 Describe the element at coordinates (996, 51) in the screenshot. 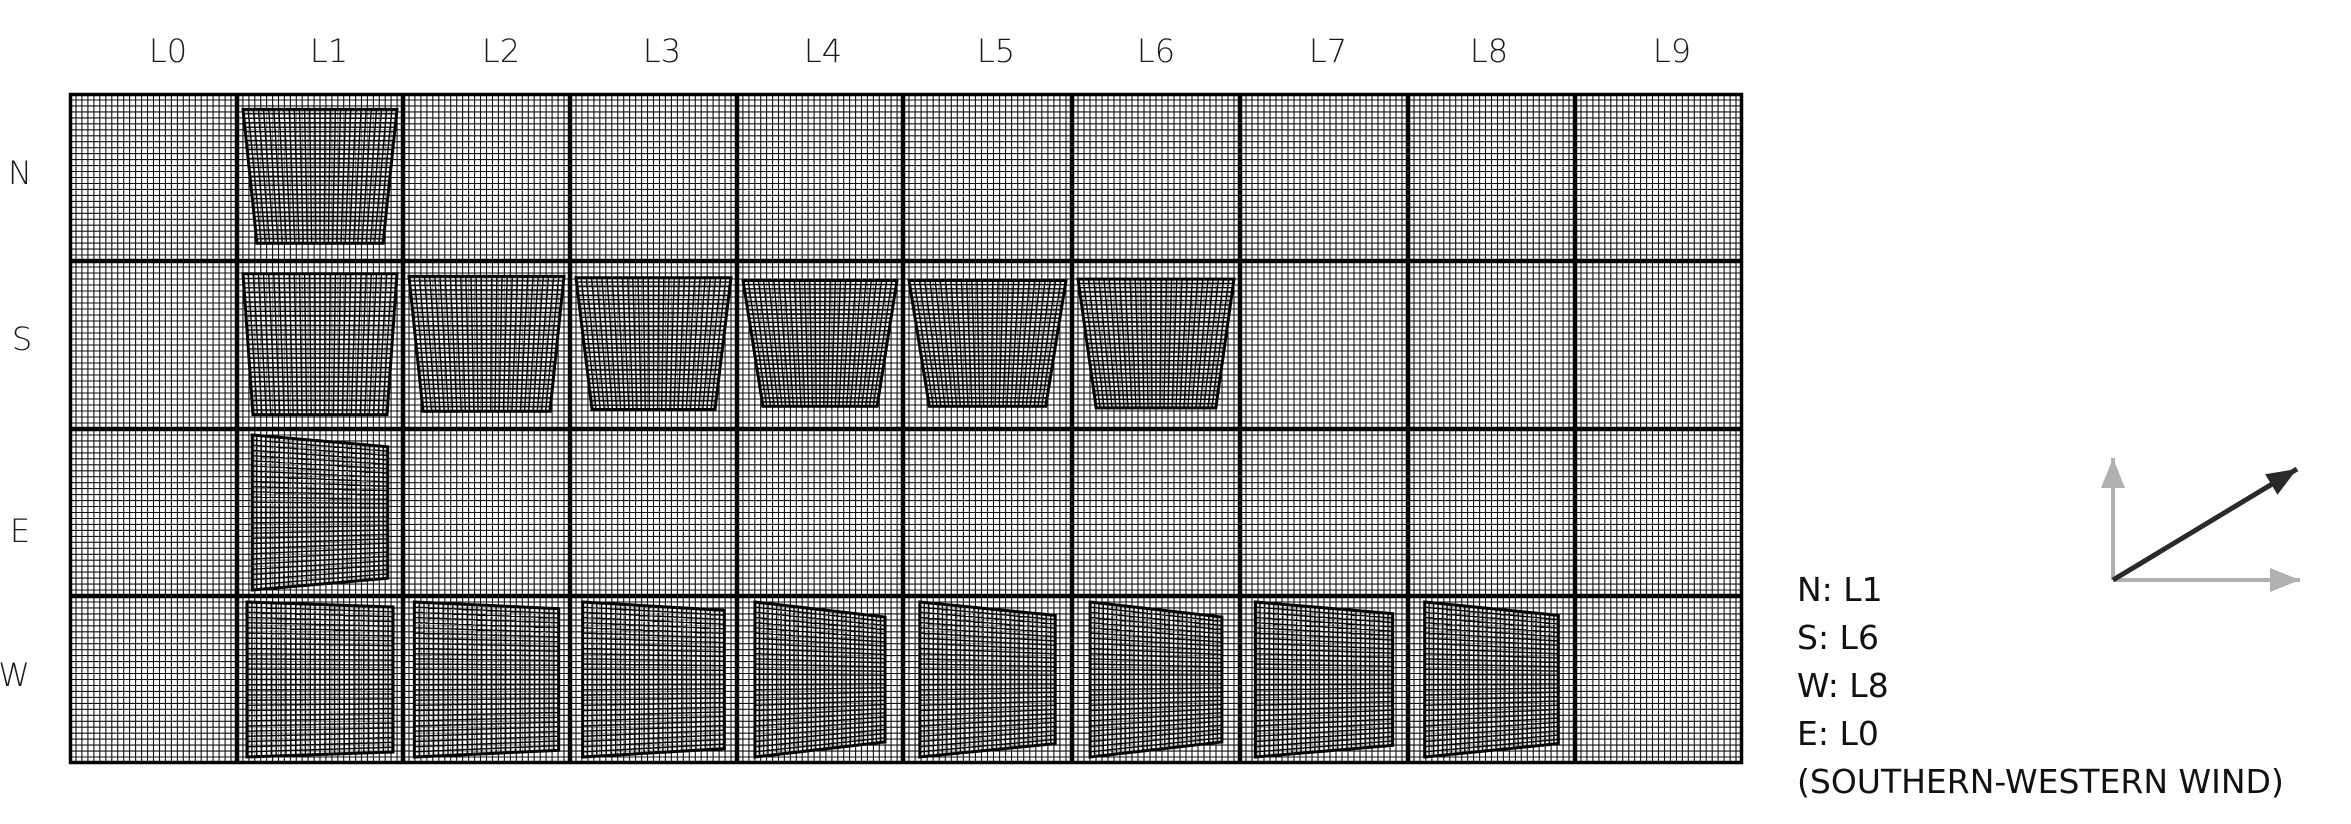

I see `column-label: L5` at that location.